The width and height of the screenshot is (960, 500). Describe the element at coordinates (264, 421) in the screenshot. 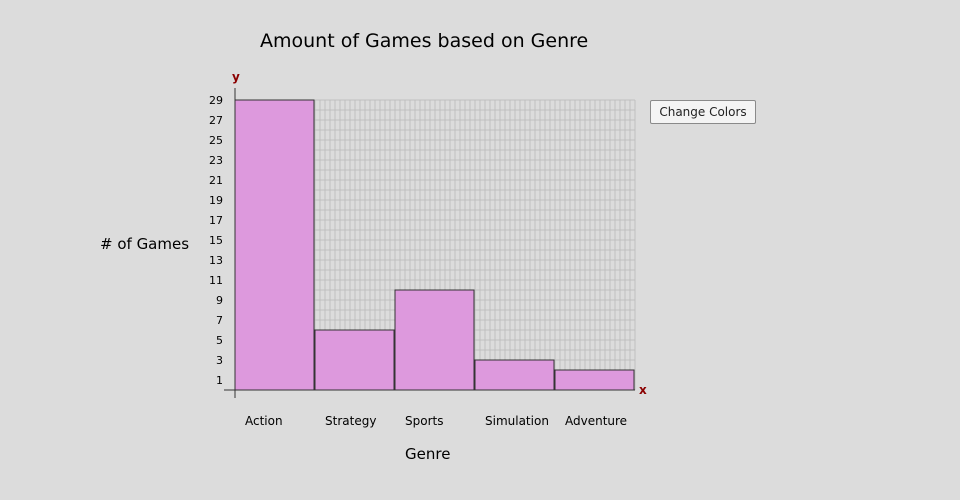

I see `x-category-label: Action` at that location.